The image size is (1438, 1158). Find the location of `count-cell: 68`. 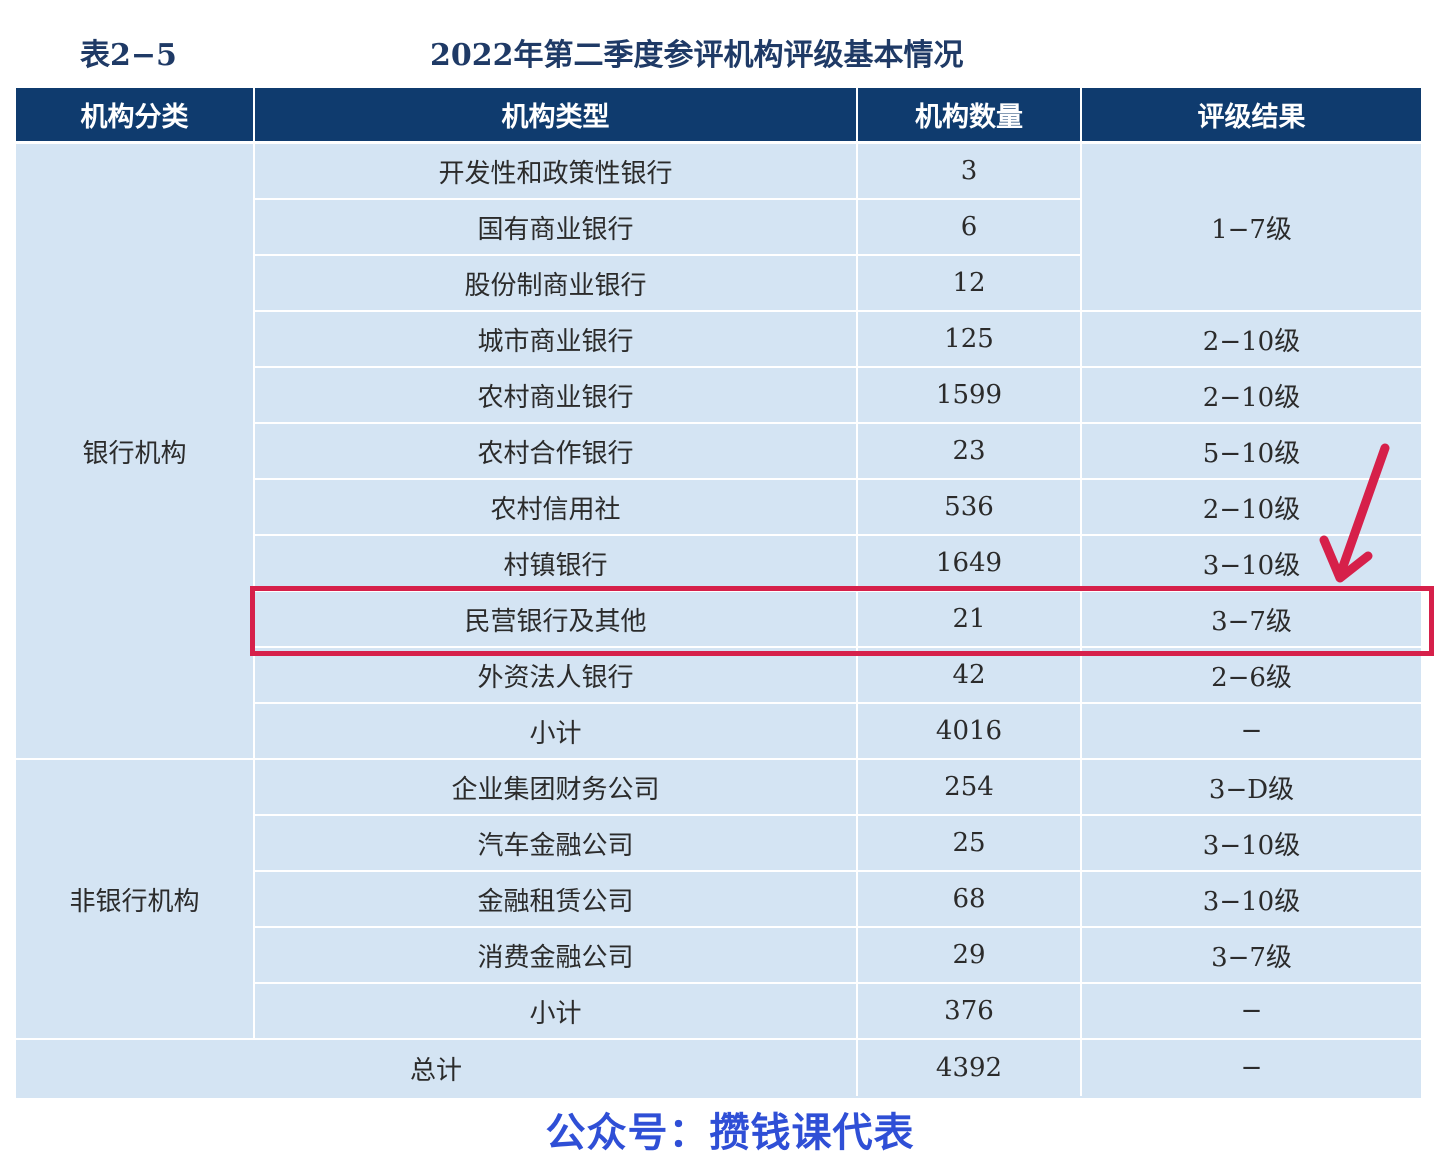

count-cell: 68 is located at coordinates (970, 900).